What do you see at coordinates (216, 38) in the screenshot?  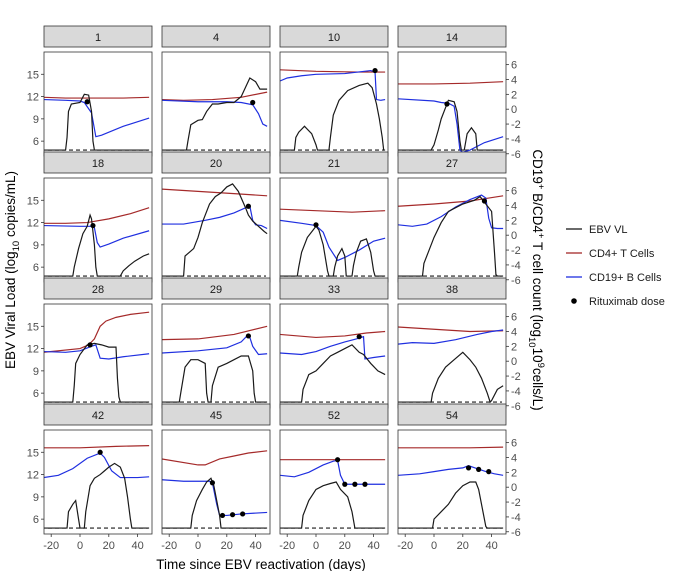 I see `panel-strip-label: 4` at bounding box center [216, 38].